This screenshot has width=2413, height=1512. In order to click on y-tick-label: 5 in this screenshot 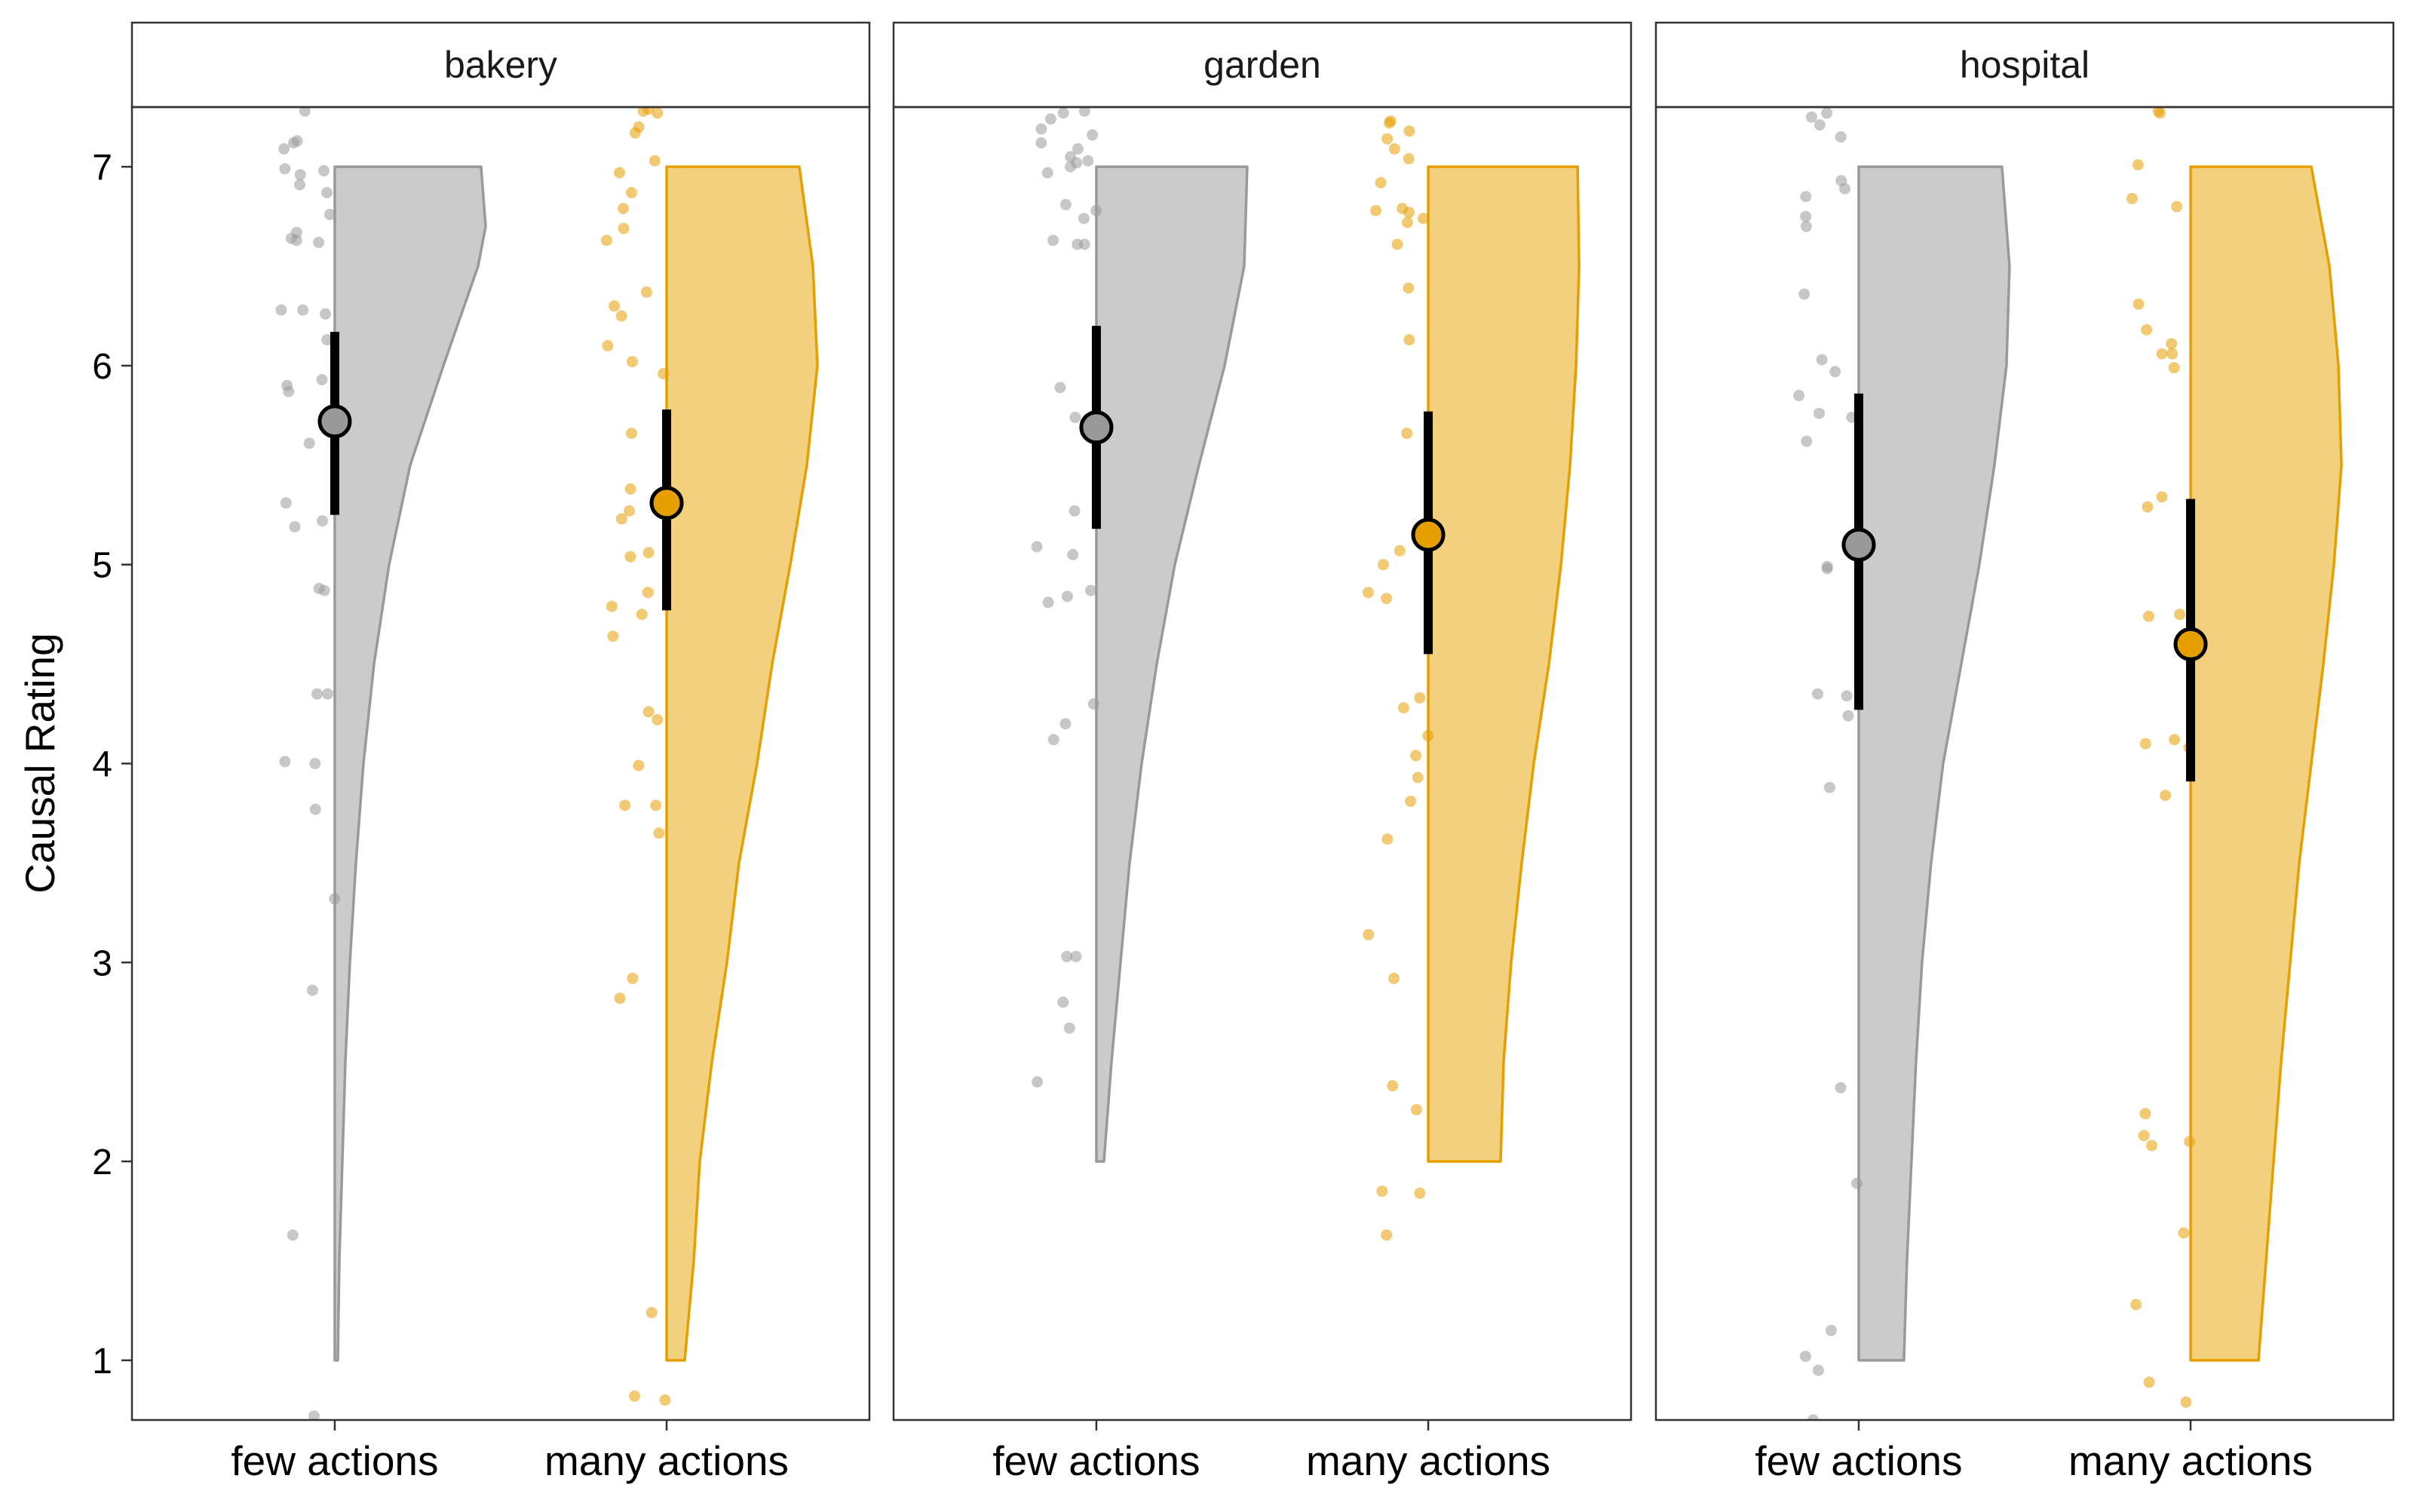, I will do `click(102, 566)`.